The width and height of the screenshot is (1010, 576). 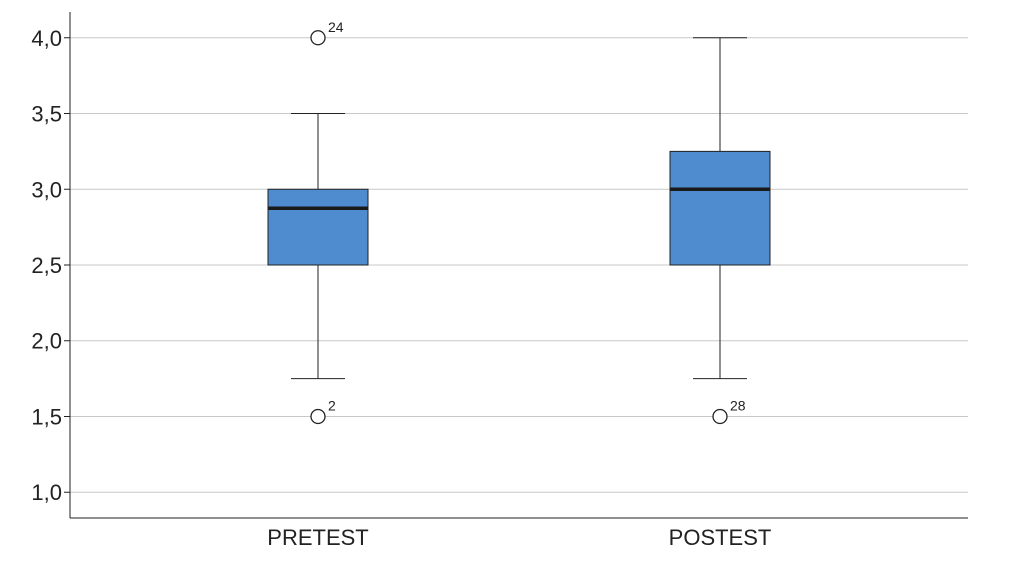 What do you see at coordinates (46, 38) in the screenshot?
I see `y-tick-label: 4,0` at bounding box center [46, 38].